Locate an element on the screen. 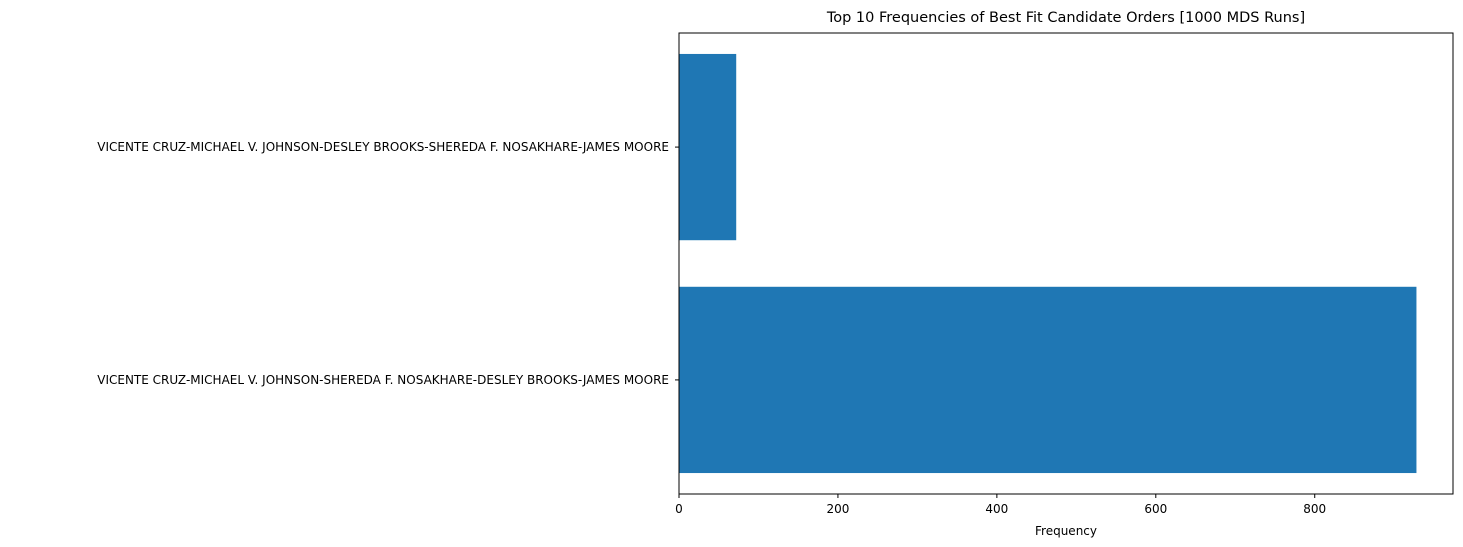 The height and width of the screenshot is (547, 1463). x-axis-label: Frequency is located at coordinates (1066, 531).